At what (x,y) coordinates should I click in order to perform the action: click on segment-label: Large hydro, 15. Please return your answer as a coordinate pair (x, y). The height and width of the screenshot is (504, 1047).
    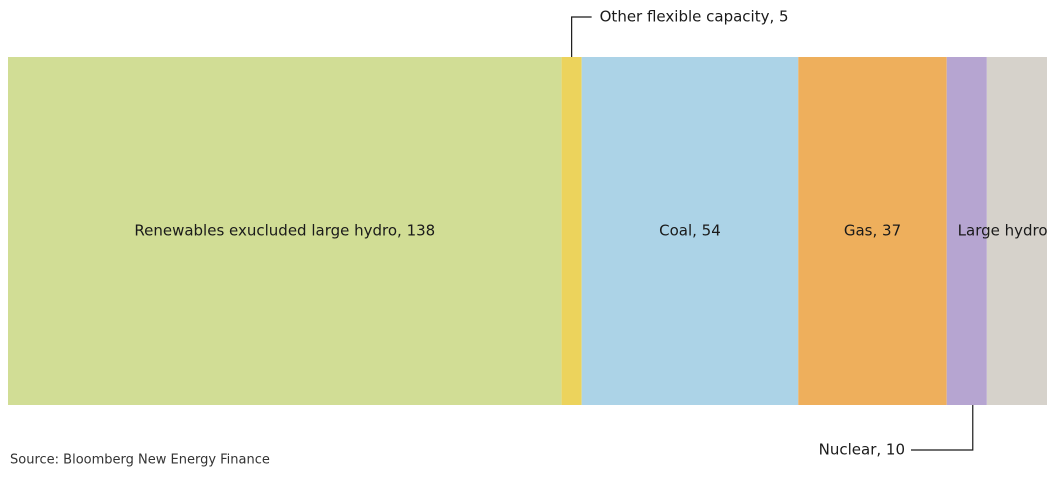
    Looking at the image, I should click on (1002, 231).